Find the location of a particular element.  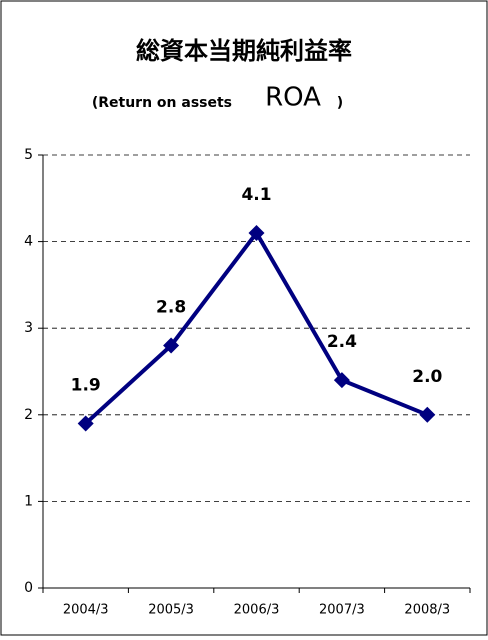

chart-subtitle-emphasis: ROA is located at coordinates (293, 98).